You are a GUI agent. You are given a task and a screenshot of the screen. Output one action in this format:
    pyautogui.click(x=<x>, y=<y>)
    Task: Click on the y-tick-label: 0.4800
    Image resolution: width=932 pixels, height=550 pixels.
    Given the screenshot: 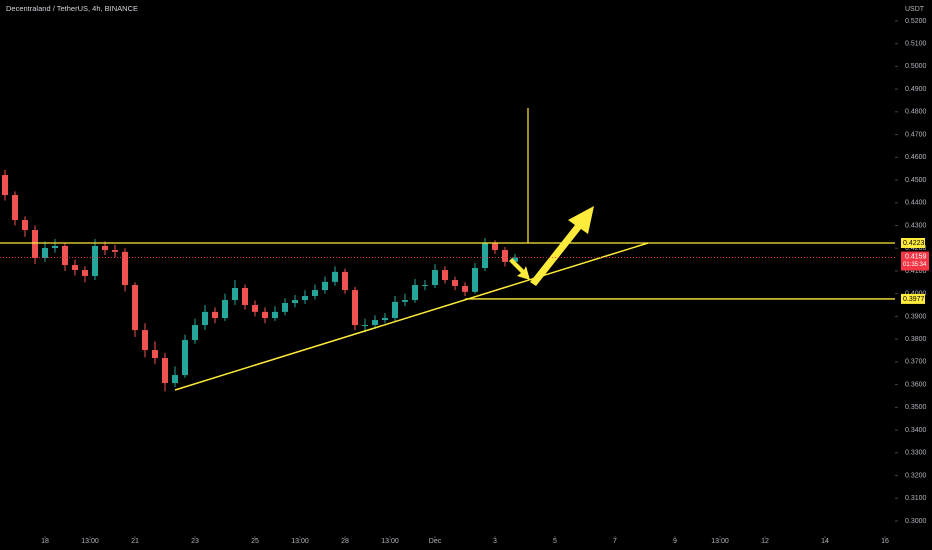 What is the action you would take?
    pyautogui.click(x=916, y=112)
    